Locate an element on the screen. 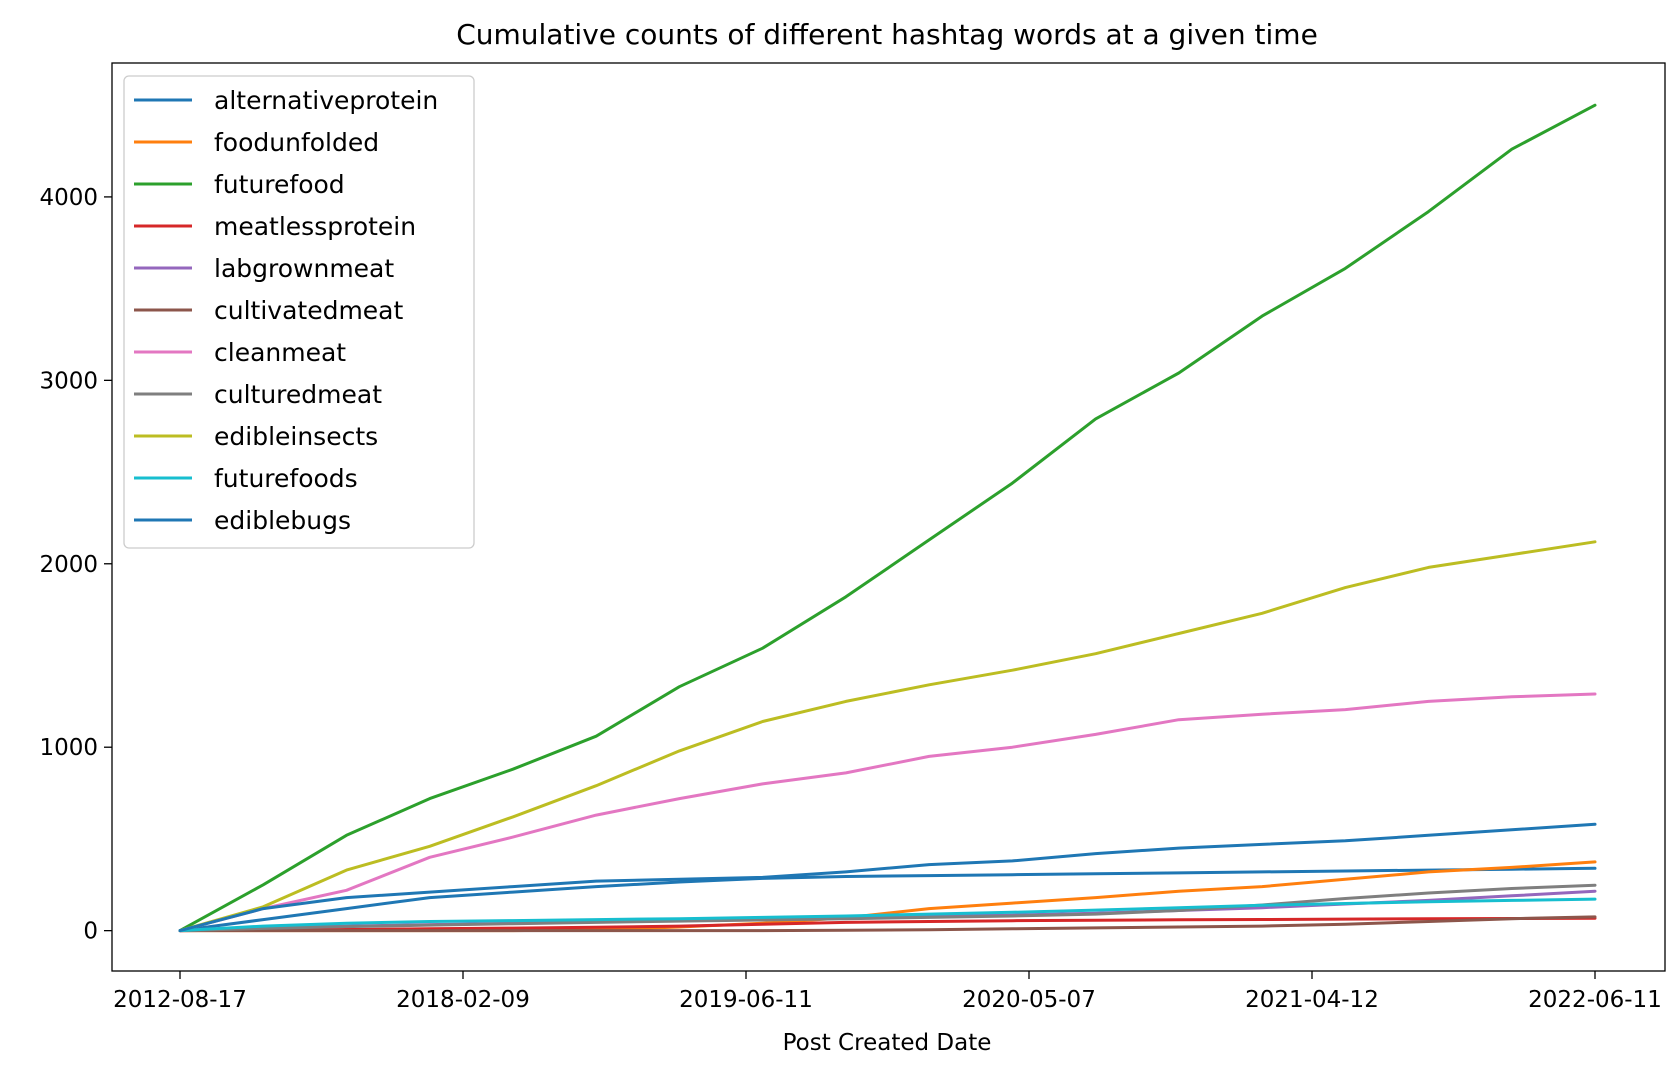  legend-label: meatlessprotein is located at coordinates (315, 226).